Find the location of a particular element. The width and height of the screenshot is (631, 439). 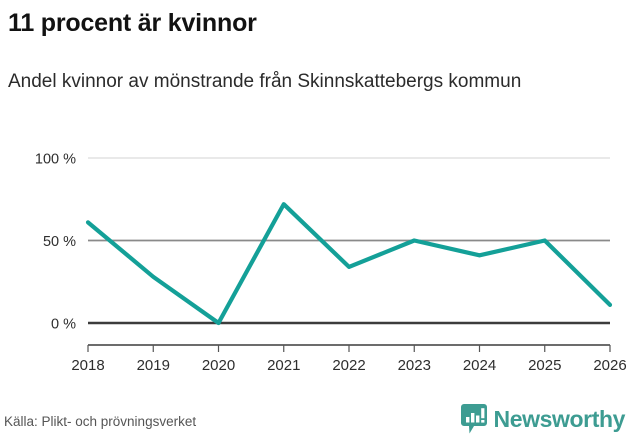

x-axis-label-2022: 2022 is located at coordinates (348, 365).